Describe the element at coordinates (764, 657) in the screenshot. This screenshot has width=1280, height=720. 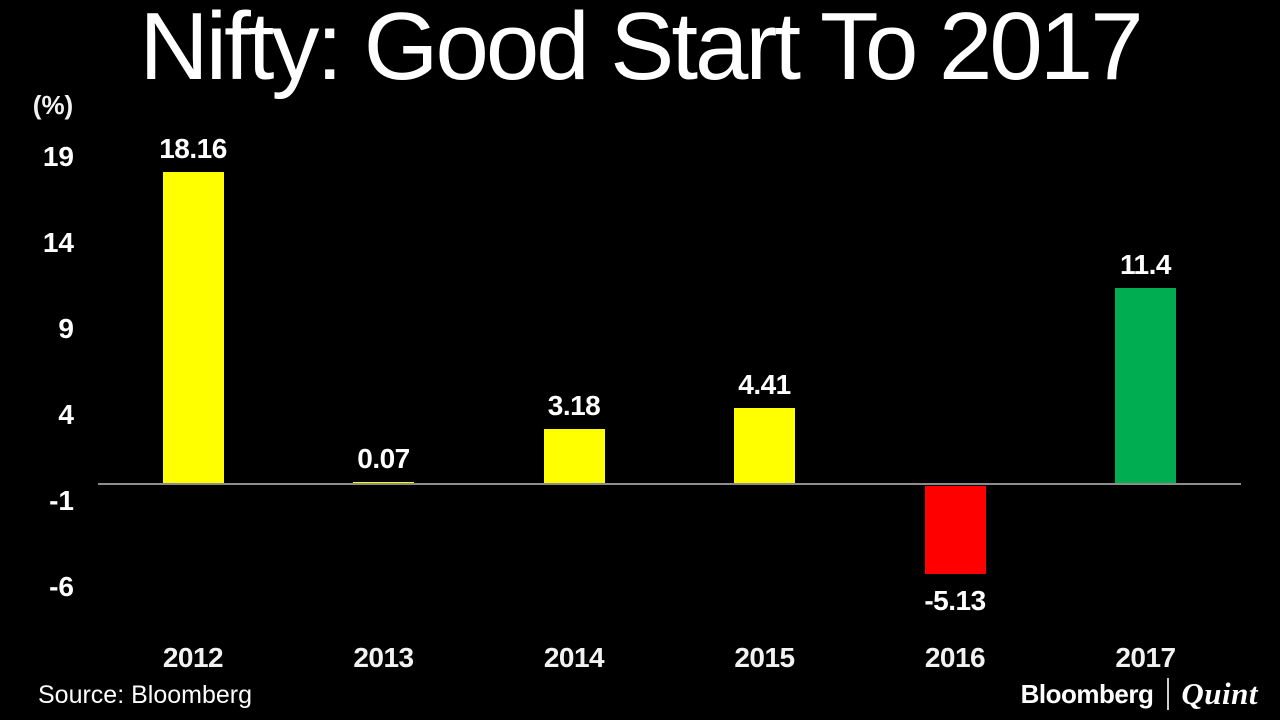
I see `x-axis-label-2015: 2015` at that location.